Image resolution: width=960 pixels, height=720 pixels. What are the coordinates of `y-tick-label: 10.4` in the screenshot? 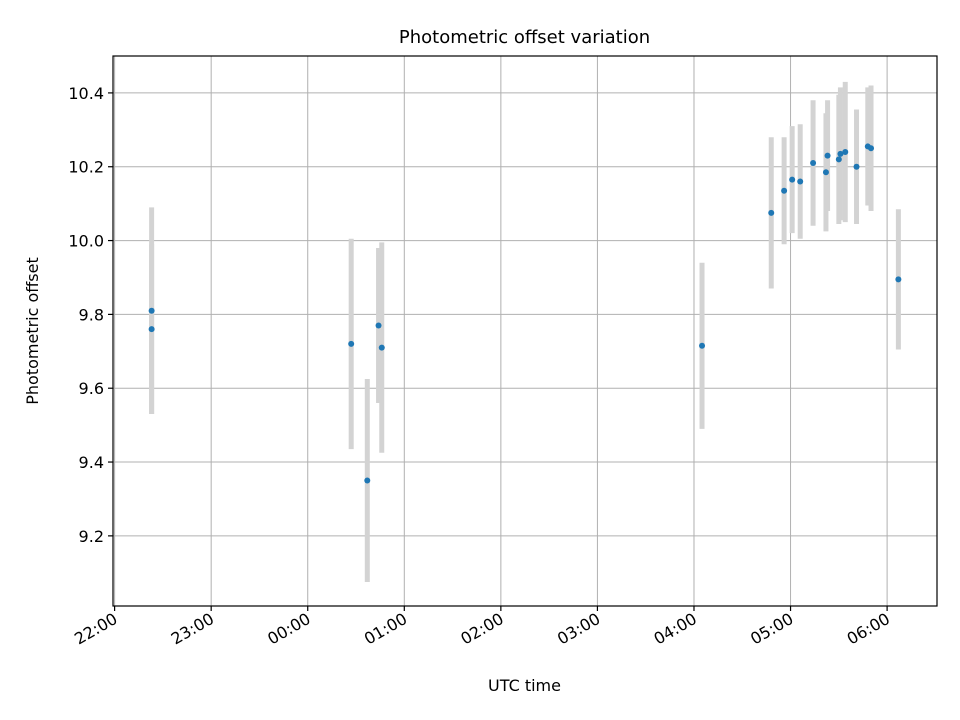 It's located at (86, 93).